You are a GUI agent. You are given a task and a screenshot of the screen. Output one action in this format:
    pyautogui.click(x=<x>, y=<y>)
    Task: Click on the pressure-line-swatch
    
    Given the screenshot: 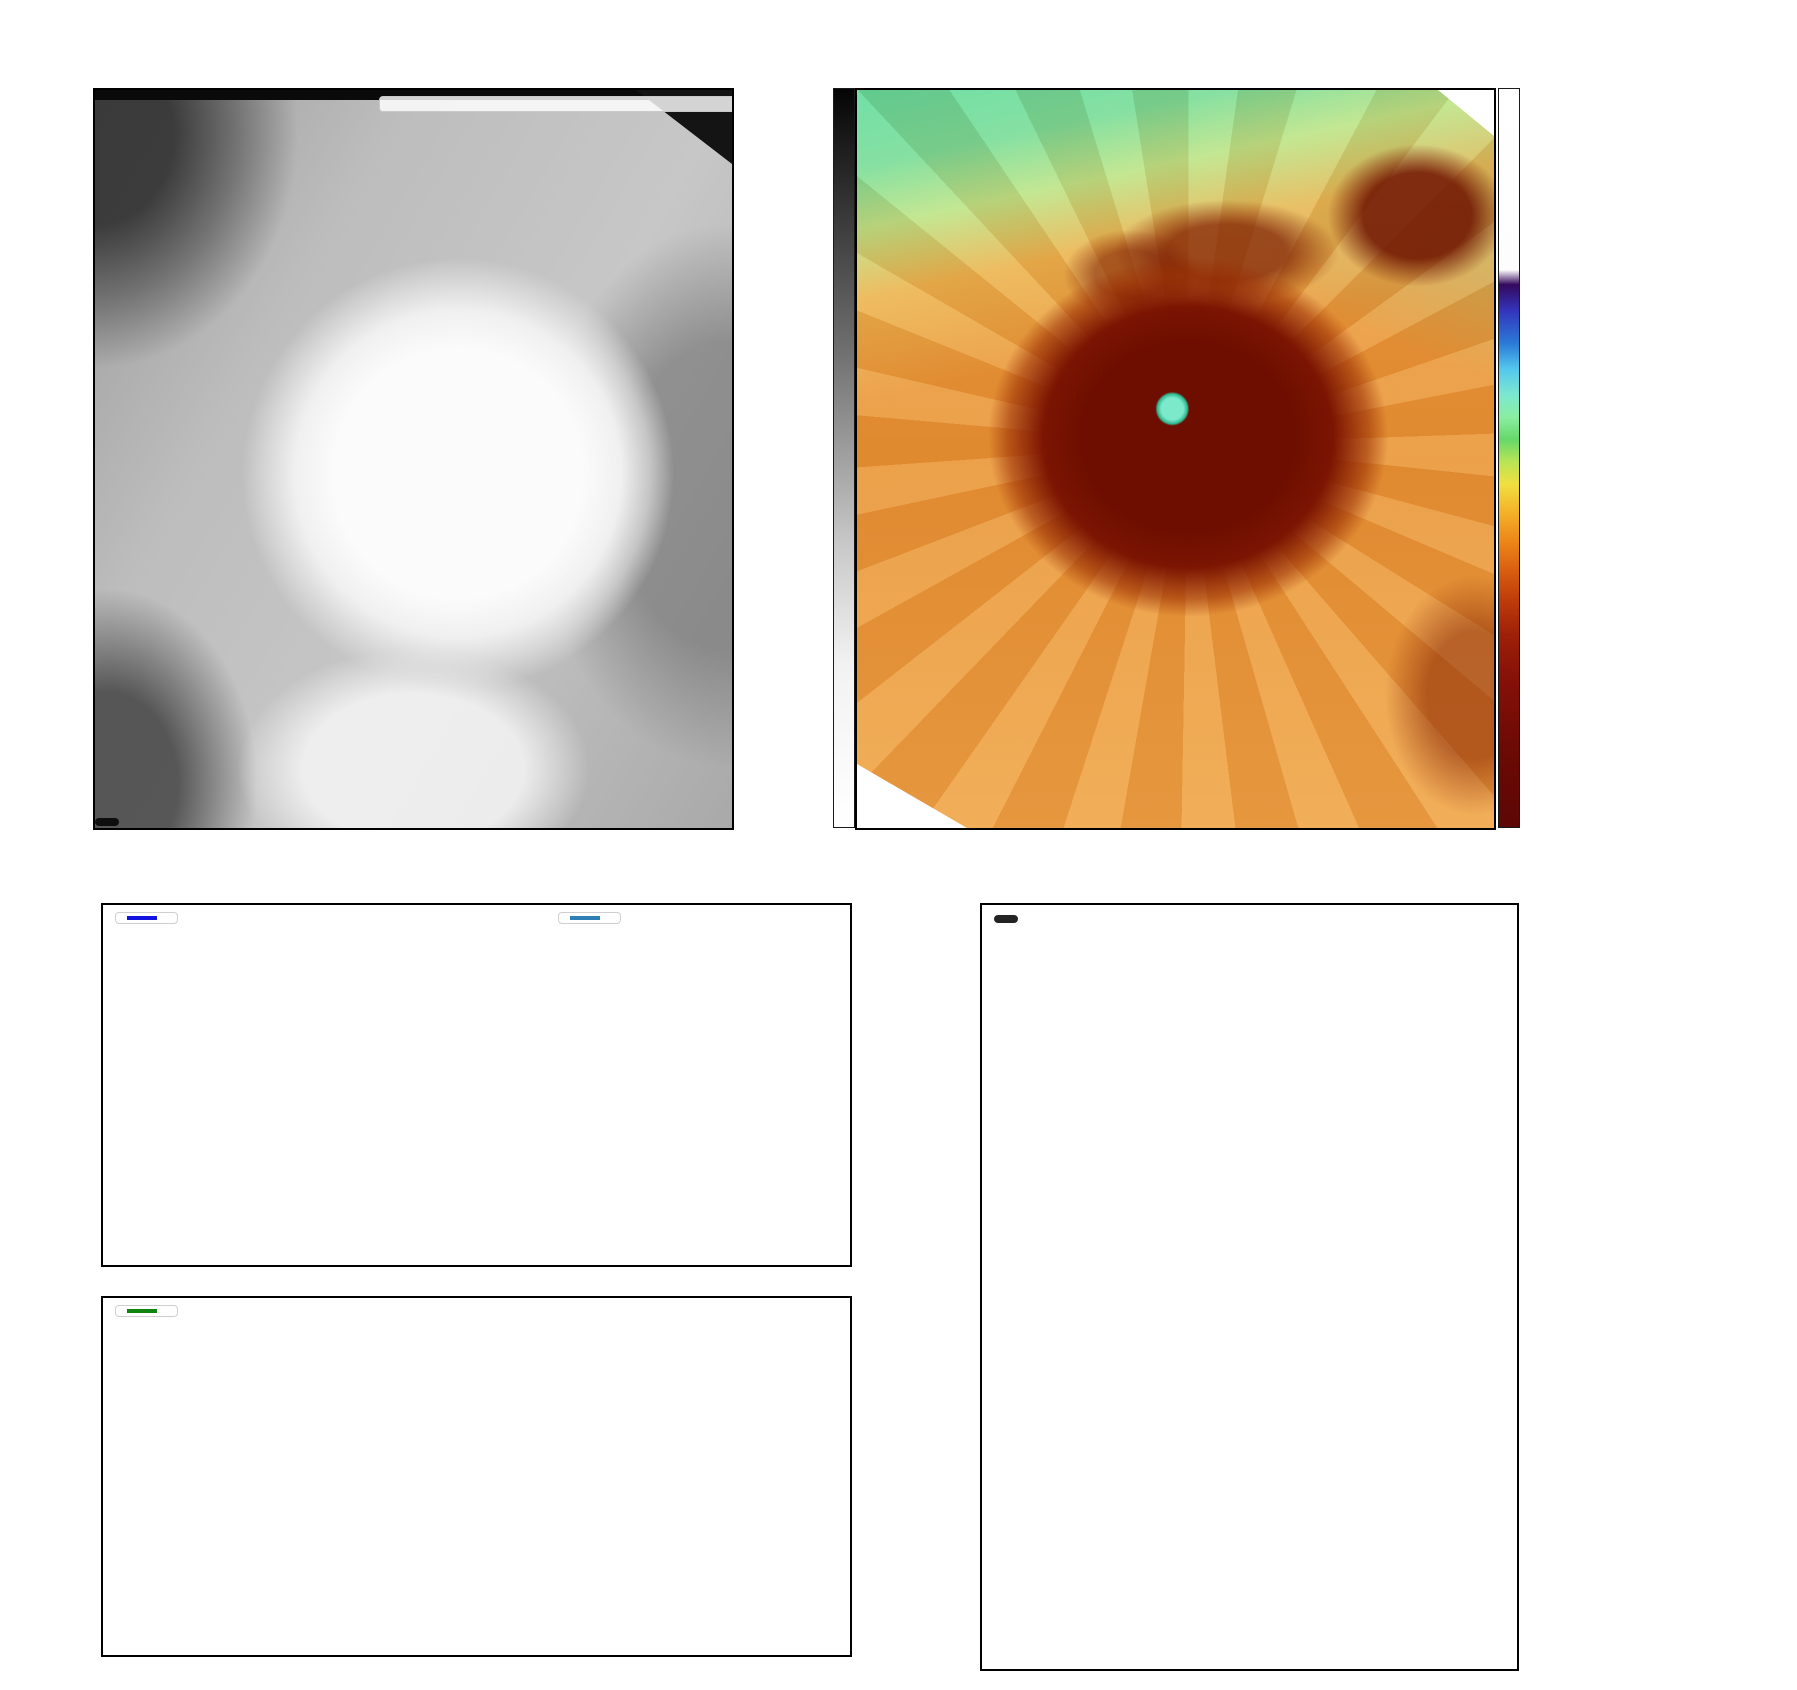 What is the action you would take?
    pyautogui.click(x=585, y=918)
    